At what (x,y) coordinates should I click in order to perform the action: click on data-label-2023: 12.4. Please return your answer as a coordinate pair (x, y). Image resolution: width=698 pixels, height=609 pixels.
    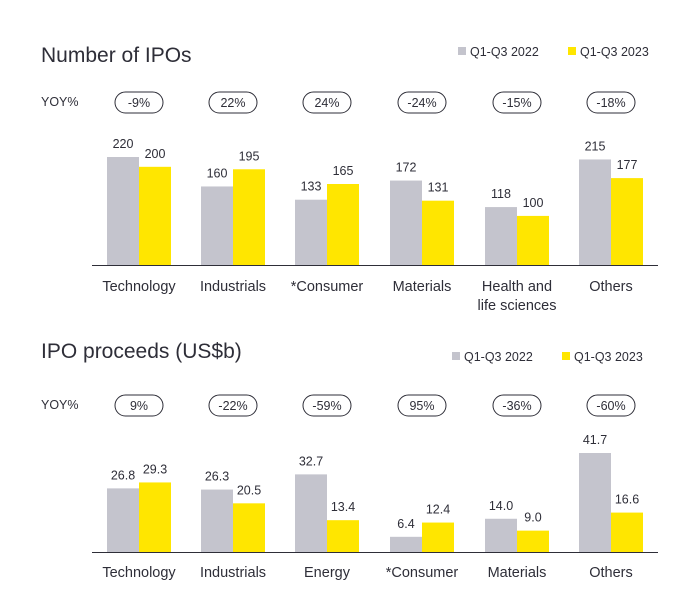
    Looking at the image, I should click on (438, 510).